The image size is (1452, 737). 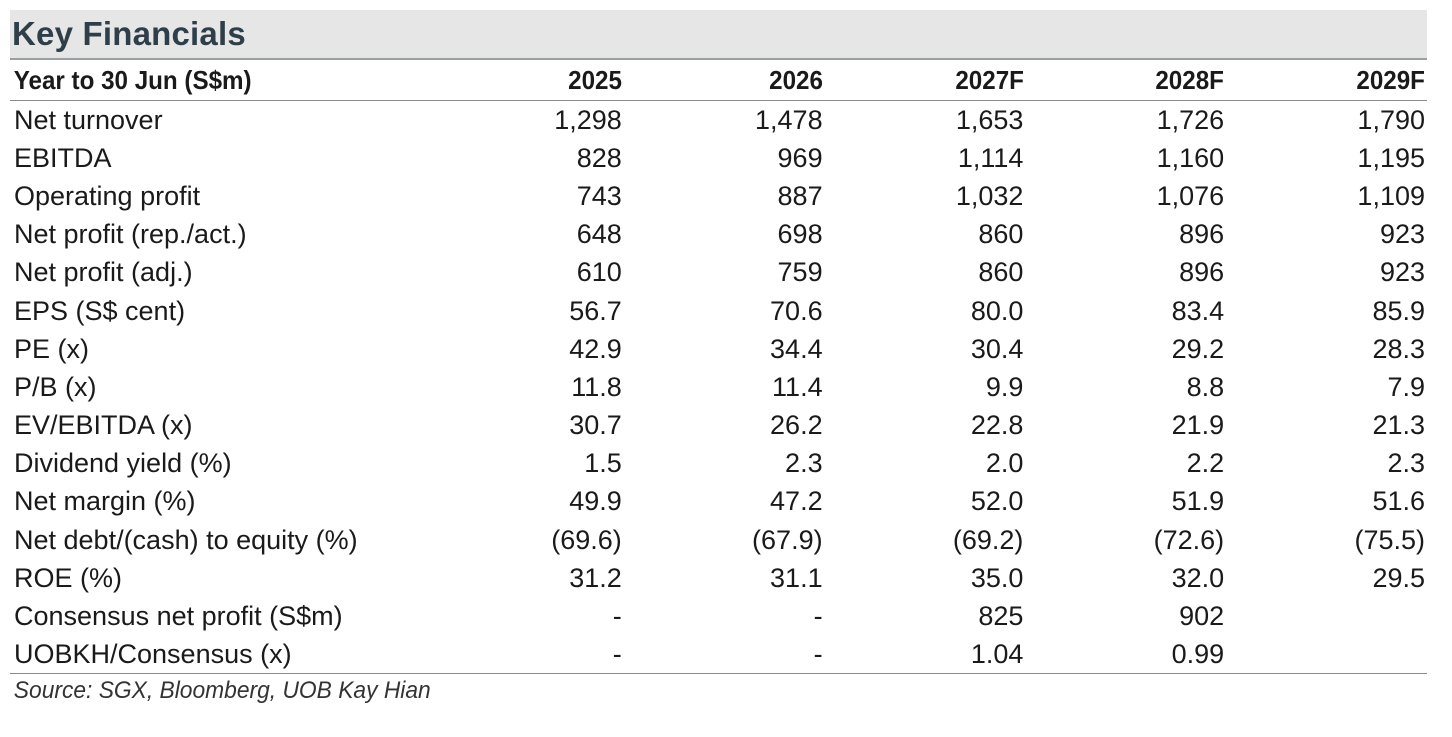 What do you see at coordinates (52, 348) in the screenshot?
I see `row-label: PE (x)` at bounding box center [52, 348].